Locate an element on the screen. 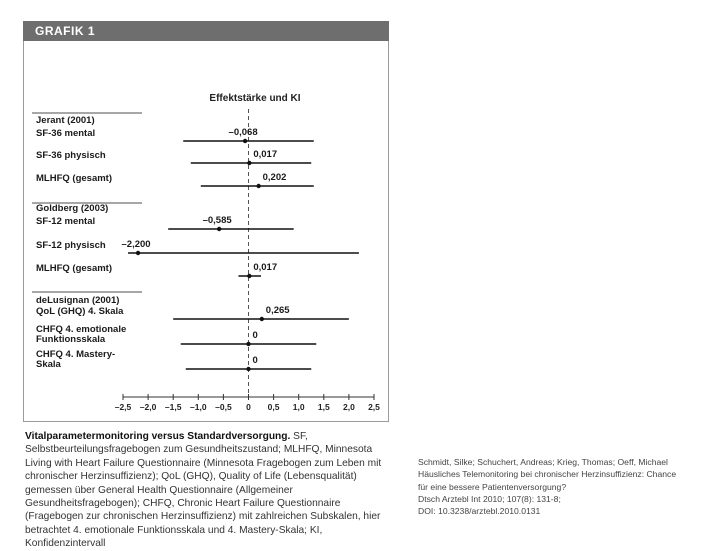 The height and width of the screenshot is (551, 720). x-tick-label: 1,5 is located at coordinates (324, 407).